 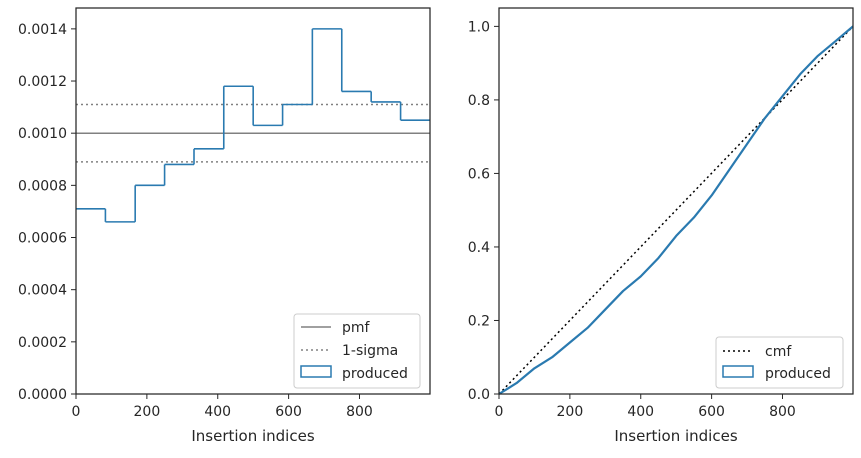 I want to click on right-y-tick-label: 0.8, so click(x=479, y=101).